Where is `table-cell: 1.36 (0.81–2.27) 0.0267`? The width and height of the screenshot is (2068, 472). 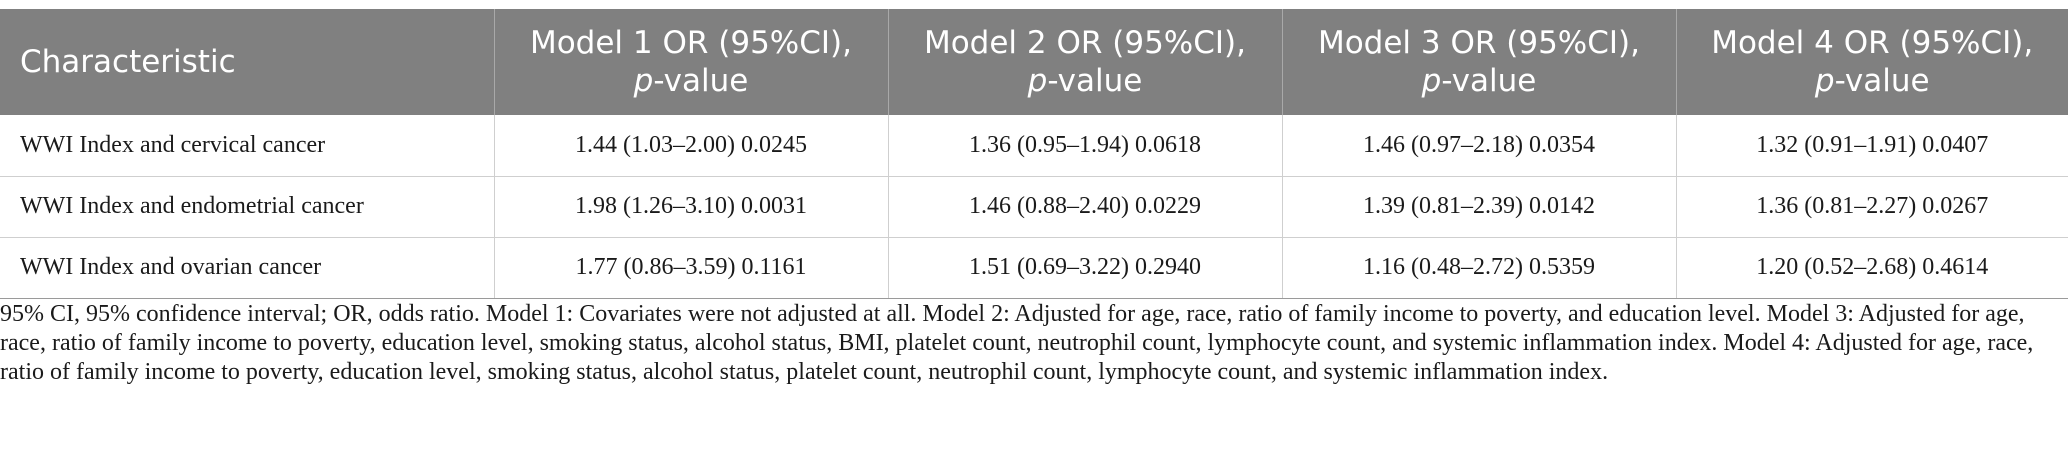 table-cell: 1.36 (0.81–2.27) 0.0267 is located at coordinates (1872, 207).